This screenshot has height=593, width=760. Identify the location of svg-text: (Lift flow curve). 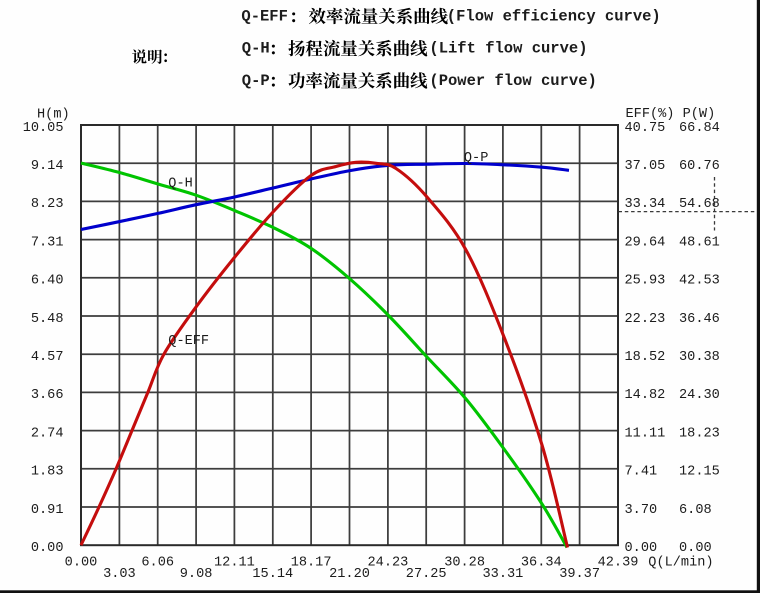
(508, 49).